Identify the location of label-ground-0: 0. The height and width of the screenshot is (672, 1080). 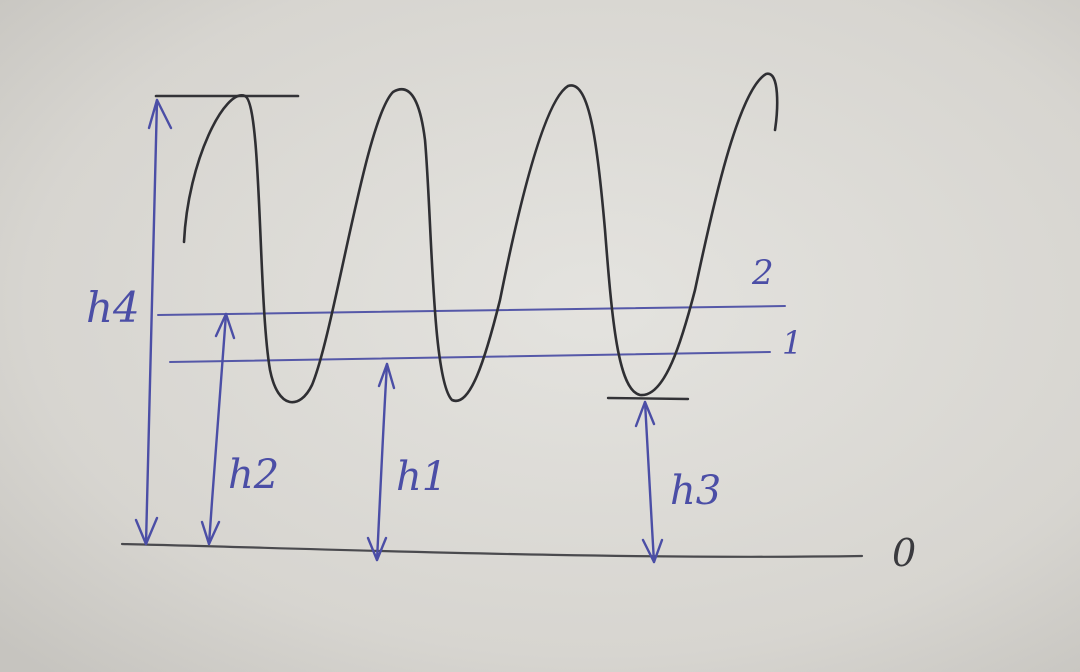
(904, 553).